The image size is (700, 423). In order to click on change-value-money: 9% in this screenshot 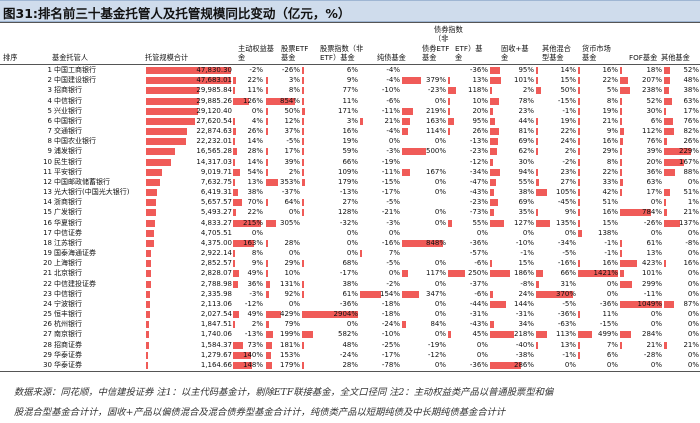, I will do `click(612, 131)`.